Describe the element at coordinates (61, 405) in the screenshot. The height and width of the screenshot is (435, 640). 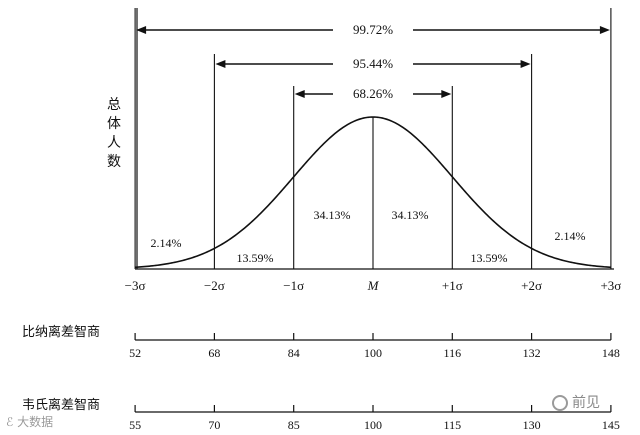
I see `wechsler-scale-title: 韦氏离差智商` at that location.